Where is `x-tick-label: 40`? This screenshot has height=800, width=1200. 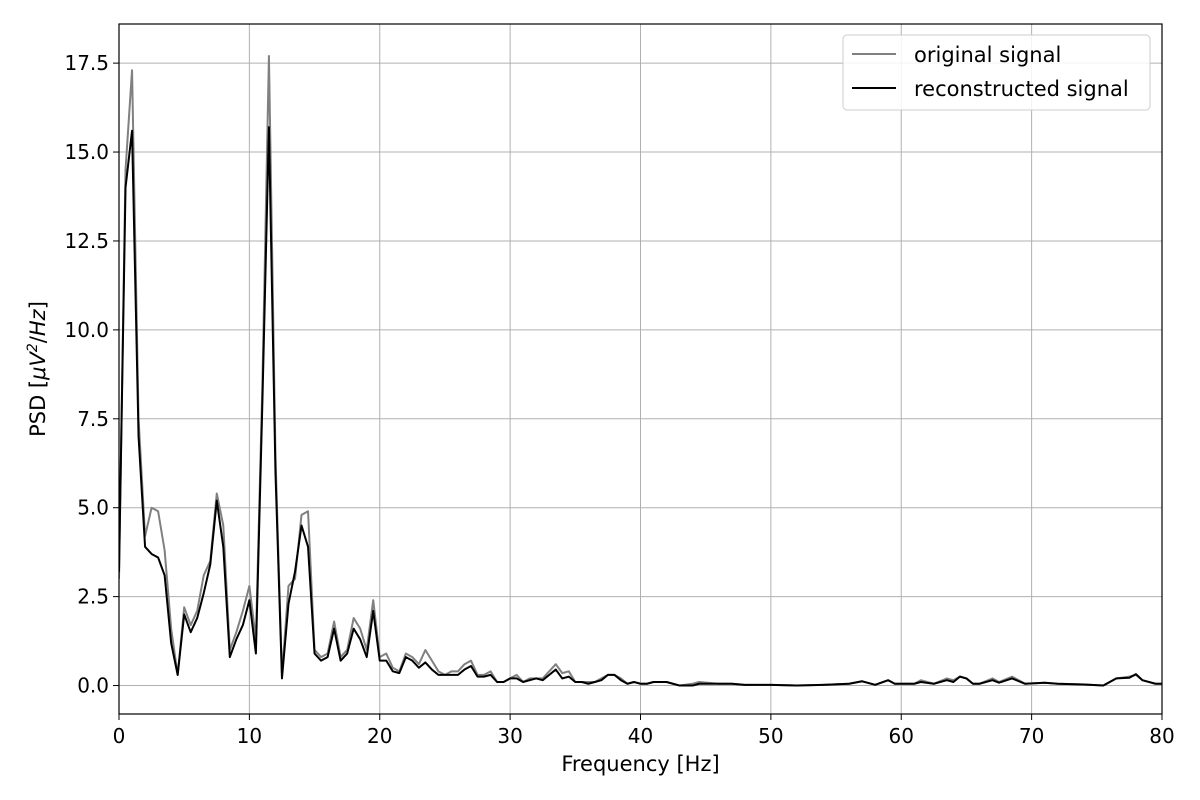
x-tick-label: 40 is located at coordinates (640, 736).